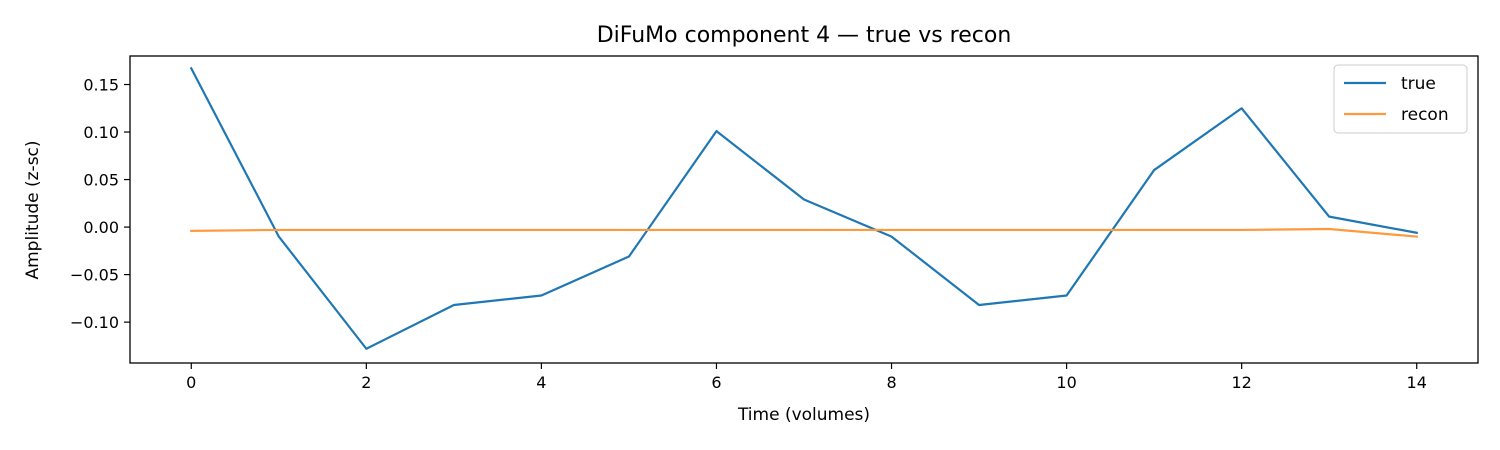 This screenshot has width=1500, height=450. Describe the element at coordinates (366, 382) in the screenshot. I see `x-tick-label: 2` at that location.